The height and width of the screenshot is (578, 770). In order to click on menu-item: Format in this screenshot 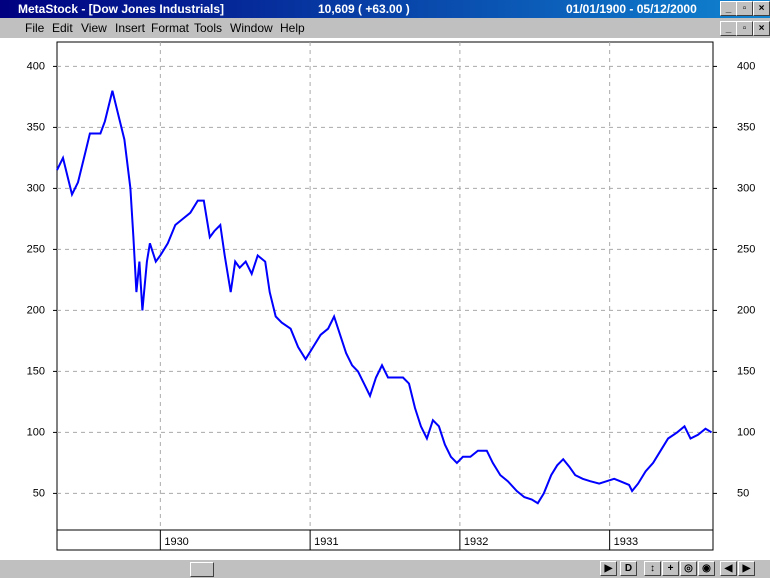, I will do `click(170, 28)`.